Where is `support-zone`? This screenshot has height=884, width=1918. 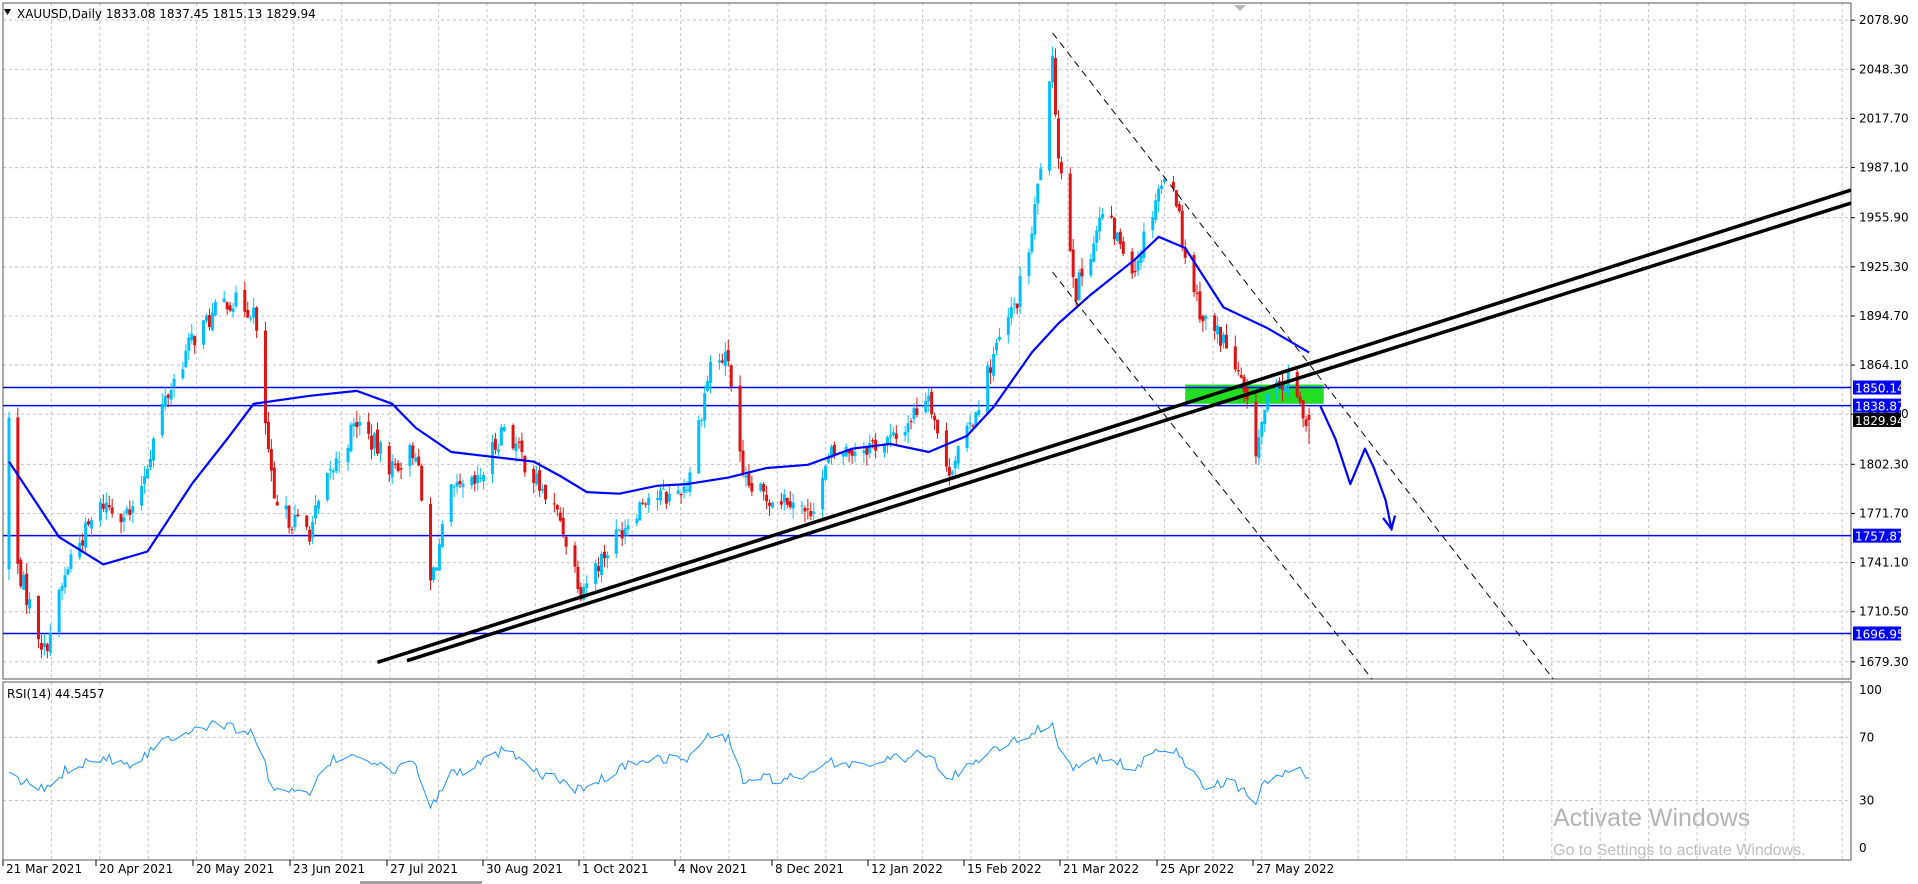 support-zone is located at coordinates (1254, 394).